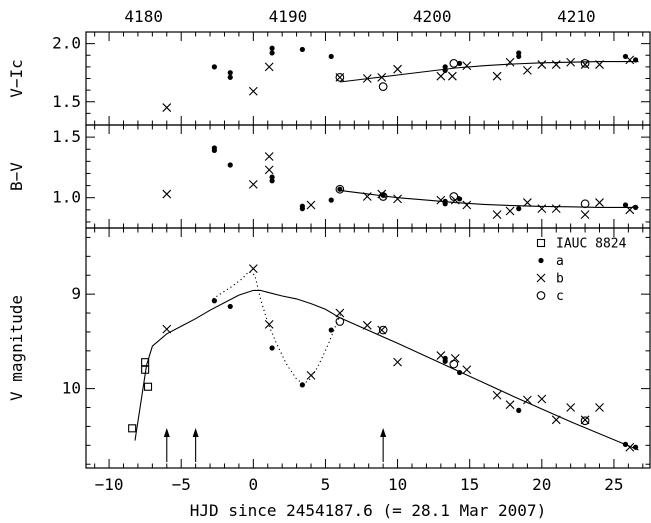  Describe the element at coordinates (541, 295) in the screenshot. I see `legend-marker-circle` at that location.